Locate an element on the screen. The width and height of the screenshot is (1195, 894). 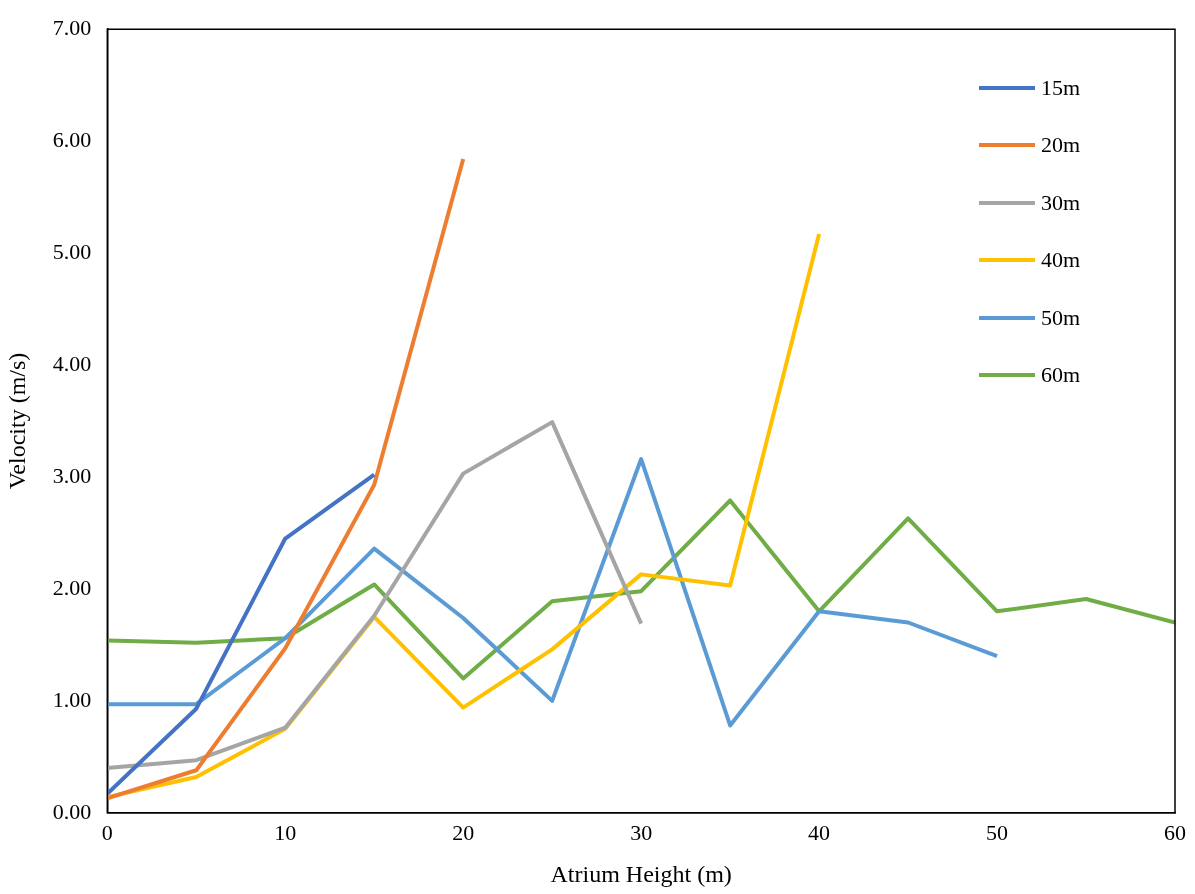
legend-label: 20m is located at coordinates (1060, 145).